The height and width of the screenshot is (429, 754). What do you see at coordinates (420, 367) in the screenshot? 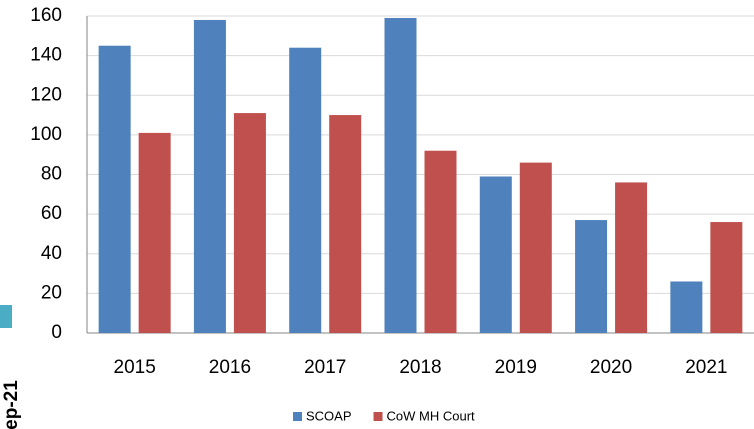
I see `x-tick-label: 2018` at bounding box center [420, 367].